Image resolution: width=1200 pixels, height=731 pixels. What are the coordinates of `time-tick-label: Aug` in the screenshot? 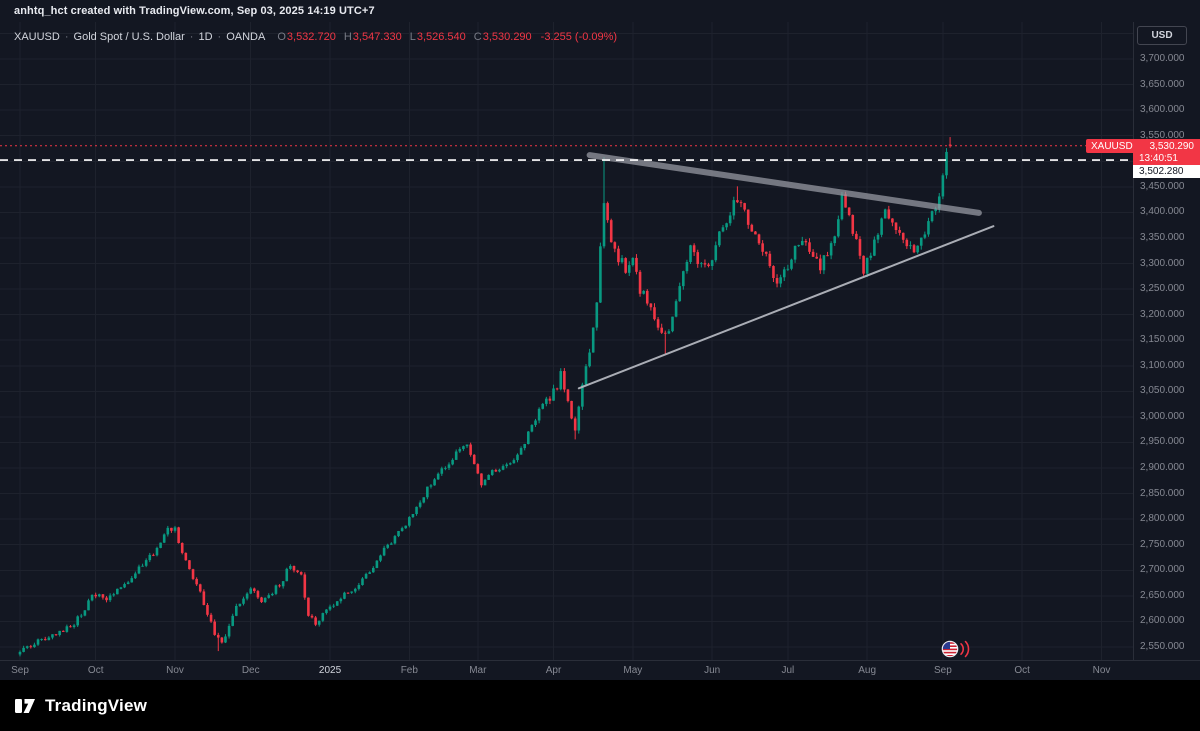 It's located at (867, 670).